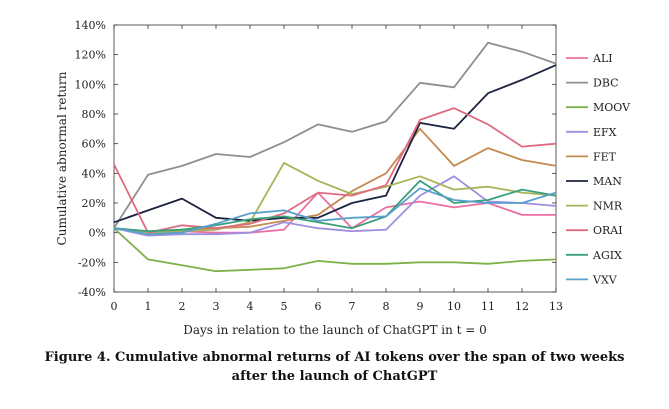 The height and width of the screenshot is (409, 669). What do you see at coordinates (602, 58) in the screenshot?
I see `legend-label-ali: ALI` at bounding box center [602, 58].